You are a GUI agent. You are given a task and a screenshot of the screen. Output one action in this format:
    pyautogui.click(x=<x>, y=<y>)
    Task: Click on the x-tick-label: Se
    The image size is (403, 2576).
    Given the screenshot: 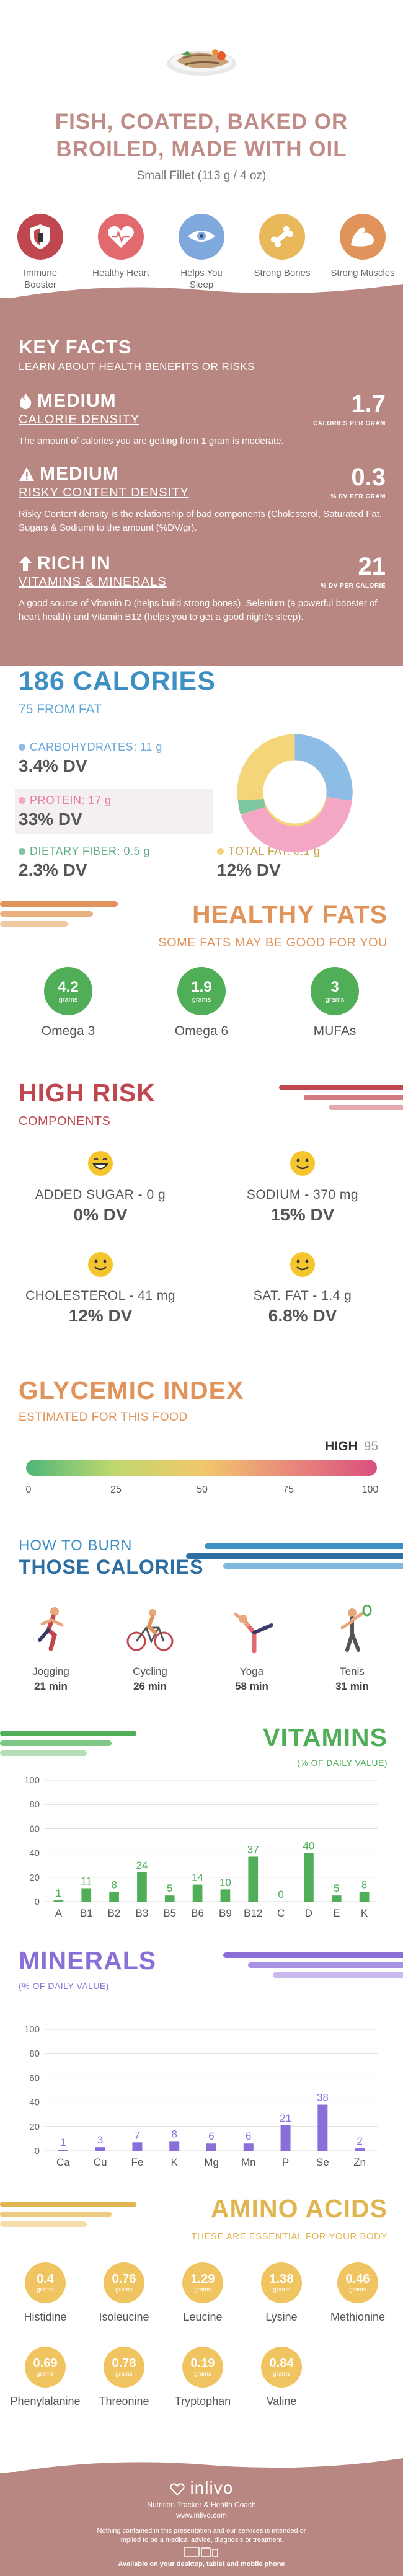 What is the action you would take?
    pyautogui.click(x=322, y=2162)
    